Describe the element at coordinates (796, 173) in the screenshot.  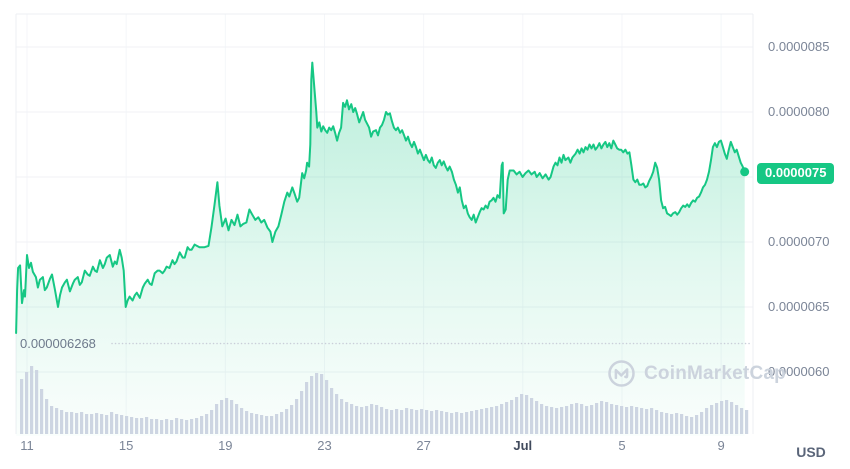
I see `current-price-badge: 0.0000075` at that location.